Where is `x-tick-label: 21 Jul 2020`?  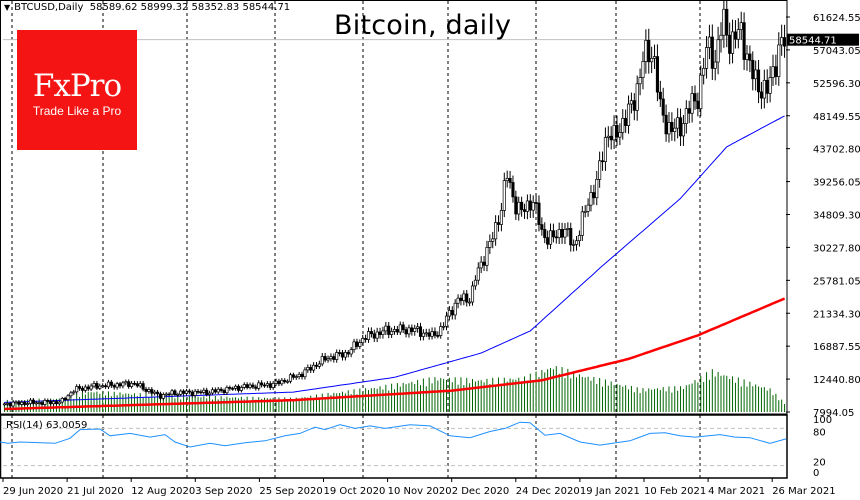 x-tick-label: 21 Jul 2020 is located at coordinates (95, 491).